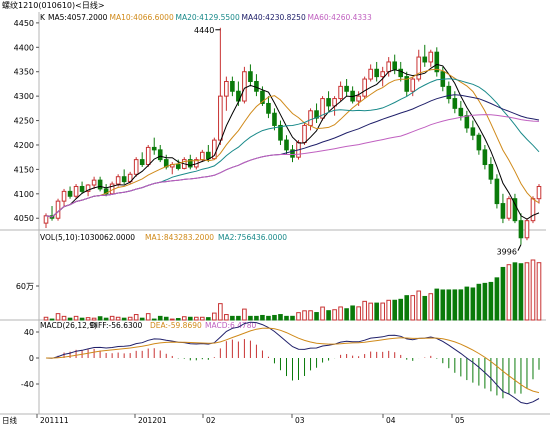  What do you see at coordinates (54, 420) in the screenshot?
I see `x-axis-label-1: 201111` at bounding box center [54, 420].